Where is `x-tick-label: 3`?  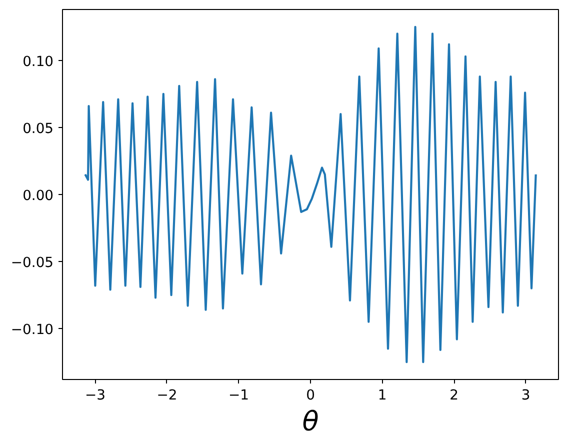 x-tick-label: 3 is located at coordinates (525, 396).